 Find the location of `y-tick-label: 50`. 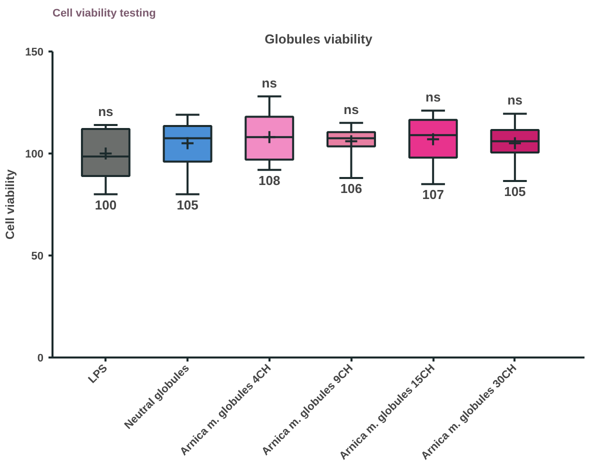

y-tick-label: 50 is located at coordinates (37, 256).